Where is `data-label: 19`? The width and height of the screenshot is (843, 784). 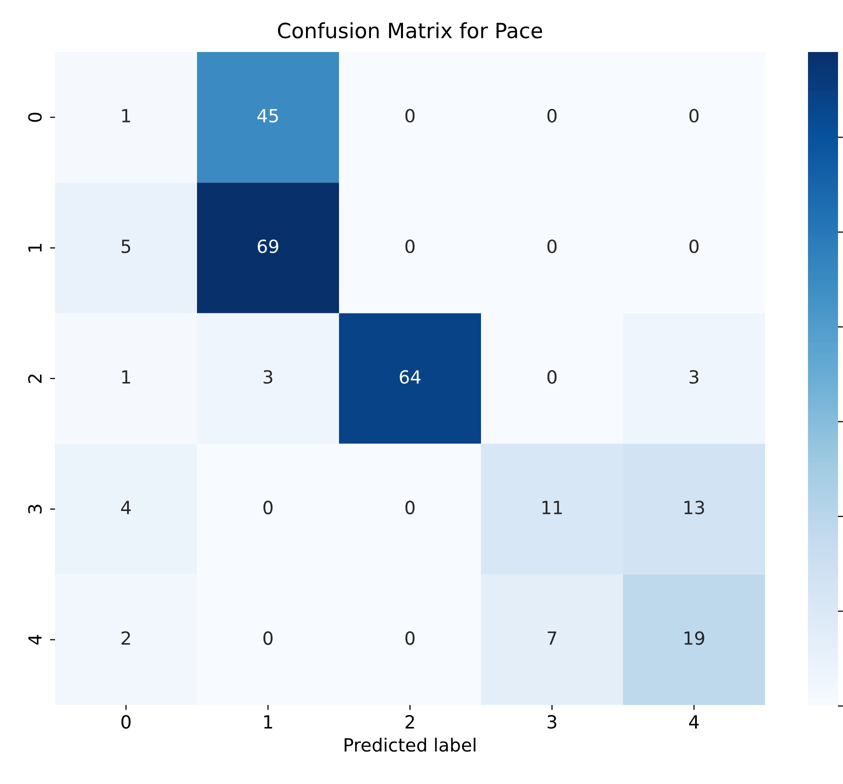
data-label: 19 is located at coordinates (694, 638).